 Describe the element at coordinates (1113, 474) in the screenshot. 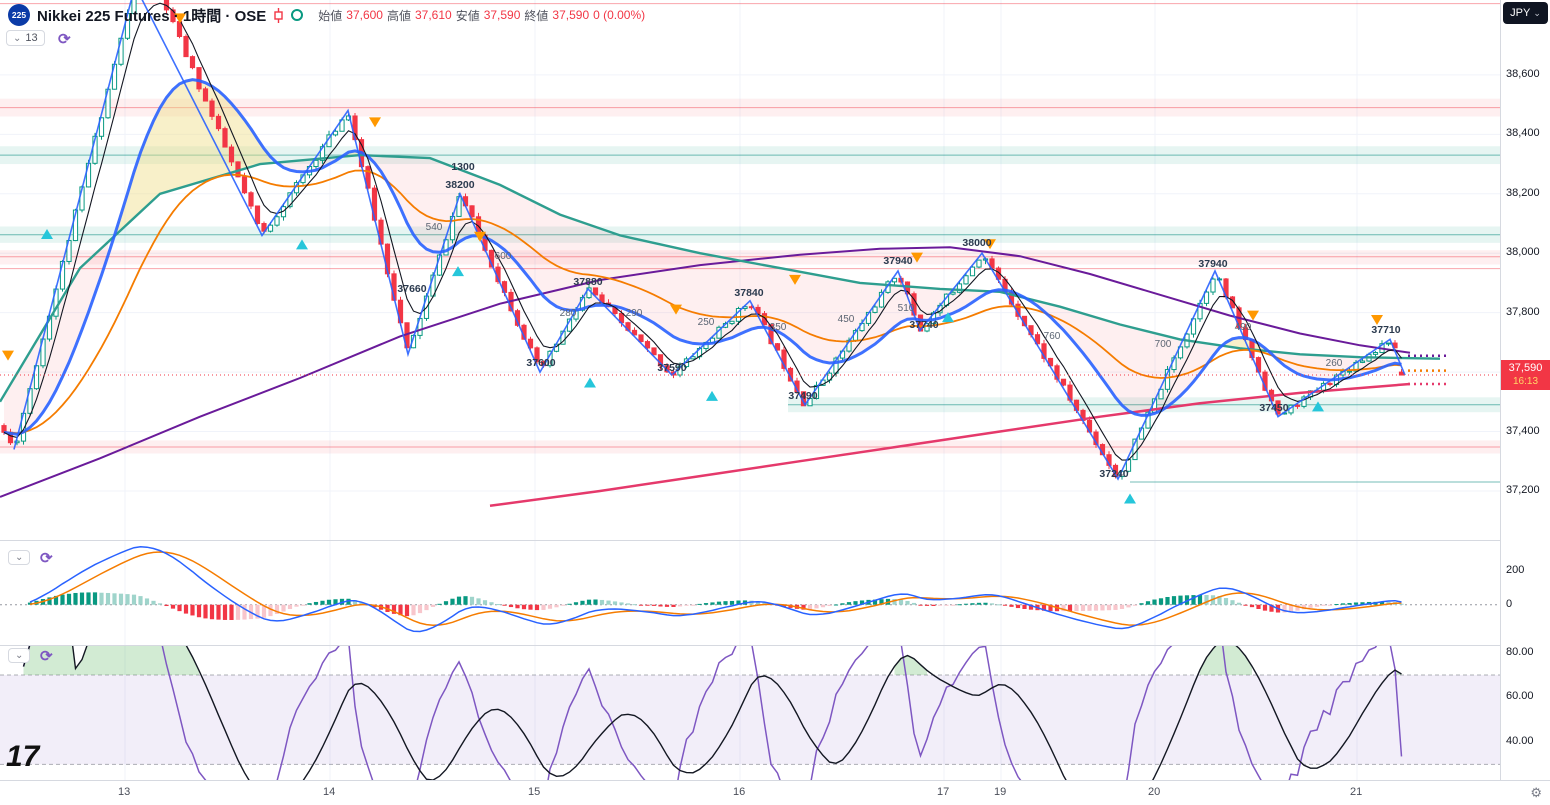

I see `svg-text: 37240` at that location.